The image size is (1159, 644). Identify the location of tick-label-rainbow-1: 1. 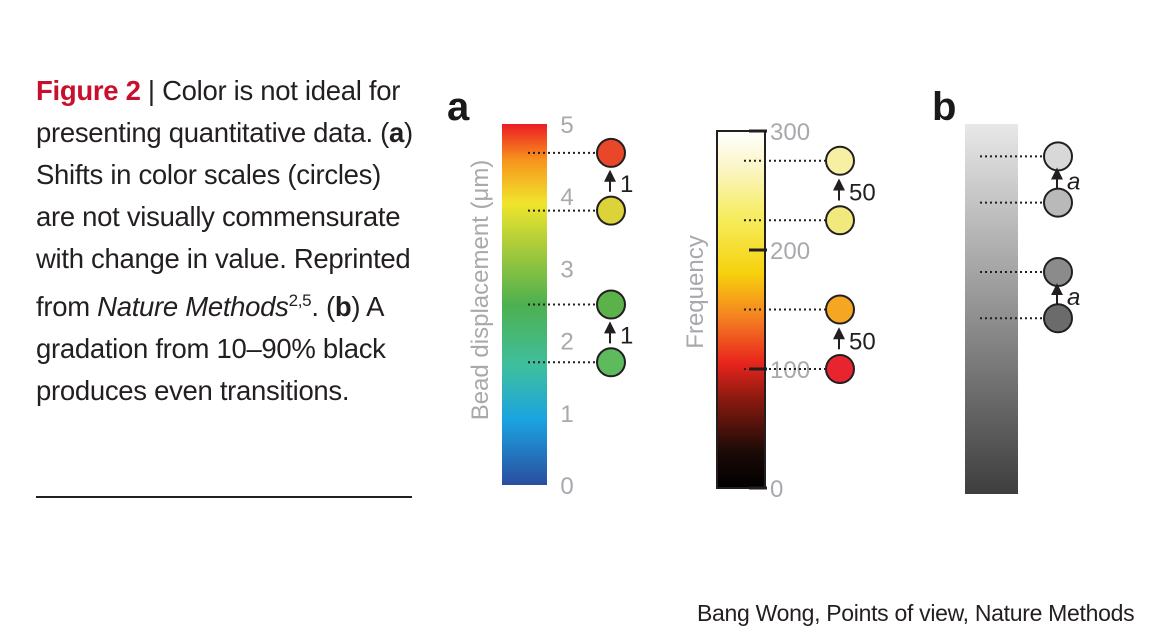
(566, 414).